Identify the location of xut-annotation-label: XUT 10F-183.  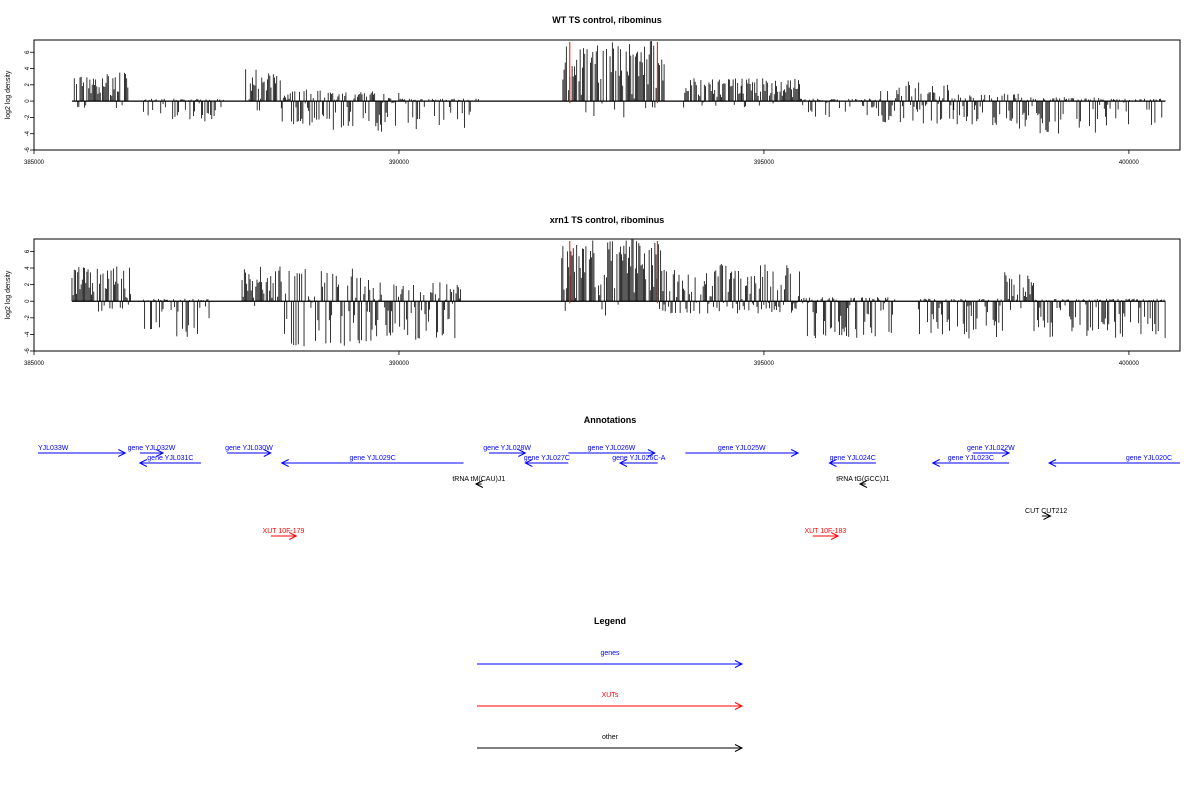
(825, 531).